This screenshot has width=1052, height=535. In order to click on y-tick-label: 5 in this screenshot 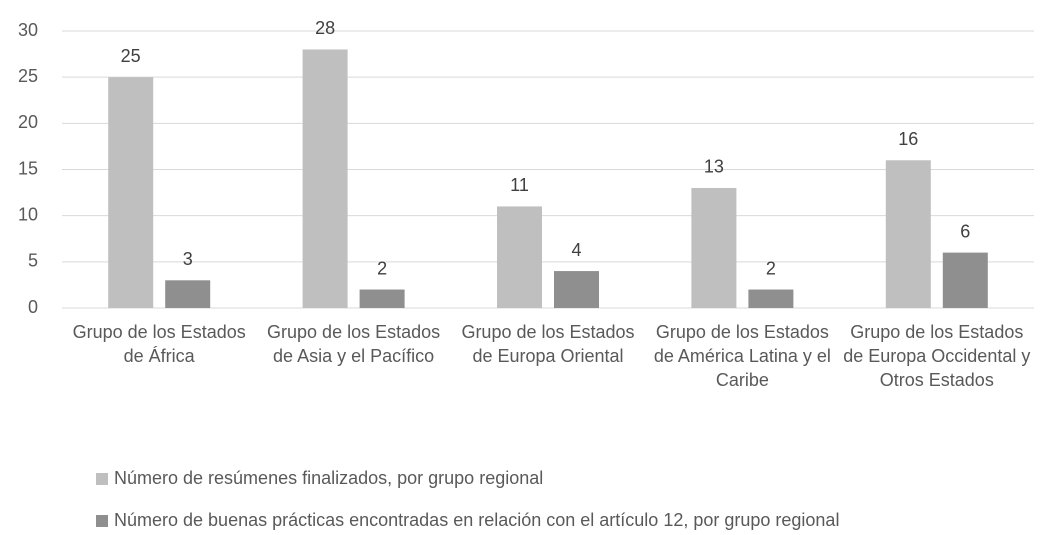, I will do `click(33, 261)`.